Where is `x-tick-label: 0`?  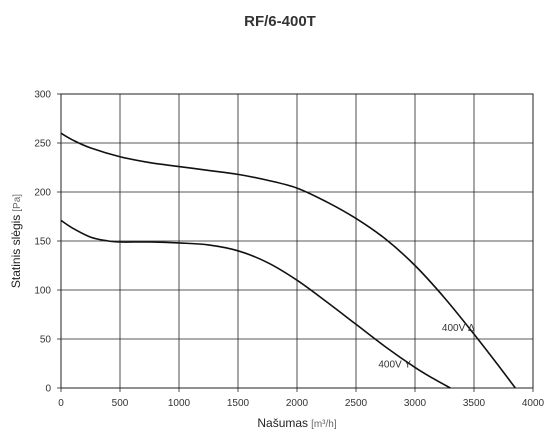
x-tick-label: 0 is located at coordinates (61, 403).